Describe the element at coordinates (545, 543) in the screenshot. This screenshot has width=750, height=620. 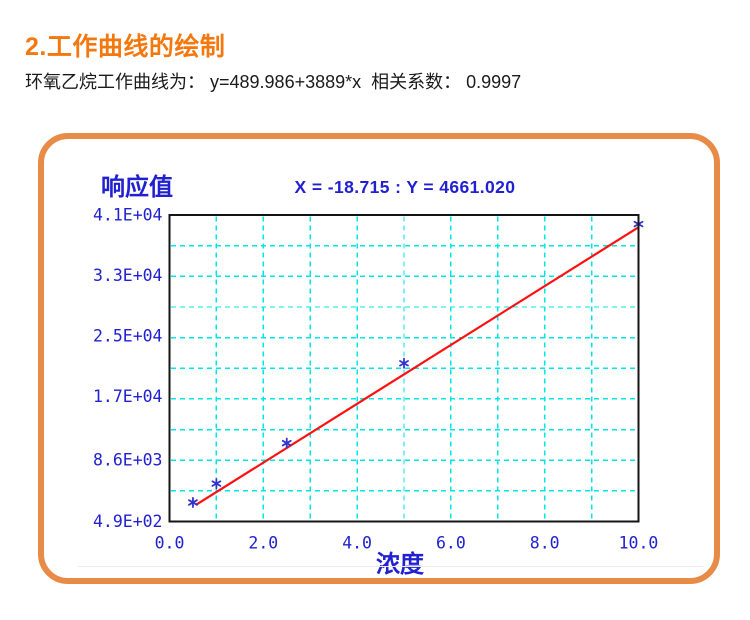
I see `x-tick-label: 8.0` at that location.